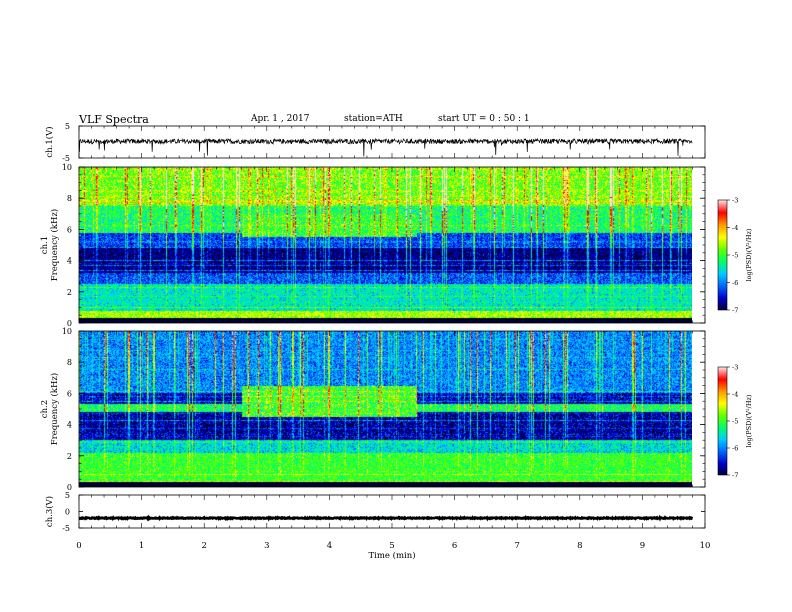  What do you see at coordinates (45, 409) in the screenshot?
I see `y-axis-label: ch.2` at bounding box center [45, 409].